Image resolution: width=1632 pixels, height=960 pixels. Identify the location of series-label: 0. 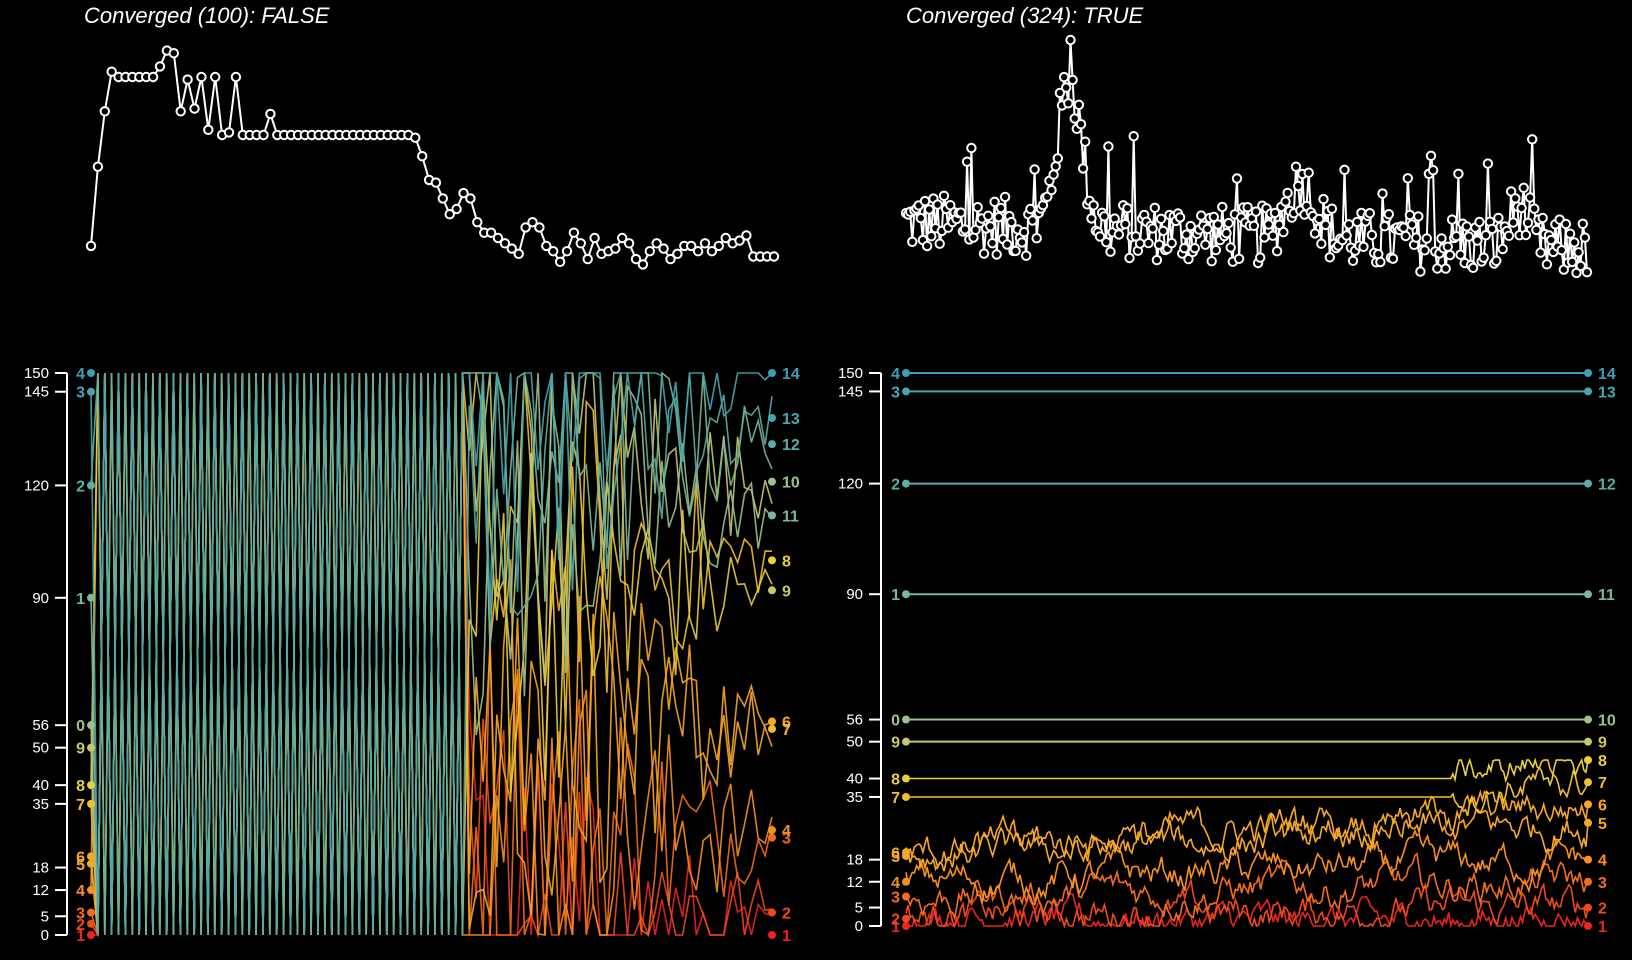
(895, 721).